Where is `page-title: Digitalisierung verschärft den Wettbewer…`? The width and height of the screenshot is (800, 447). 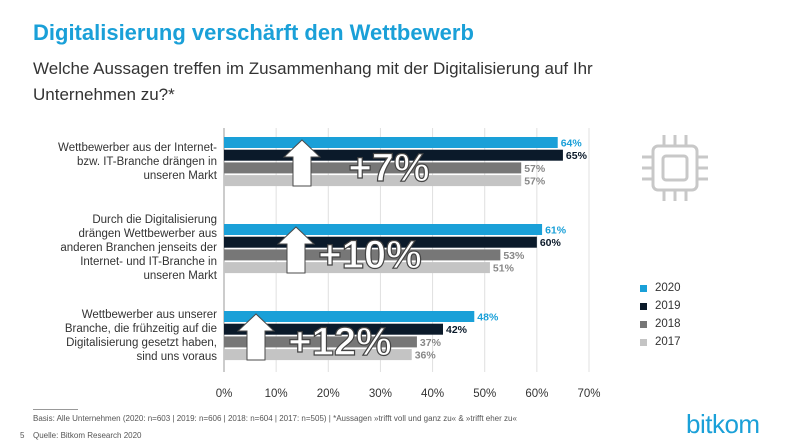 page-title: Digitalisierung verschärft den Wettbewer… is located at coordinates (253, 32).